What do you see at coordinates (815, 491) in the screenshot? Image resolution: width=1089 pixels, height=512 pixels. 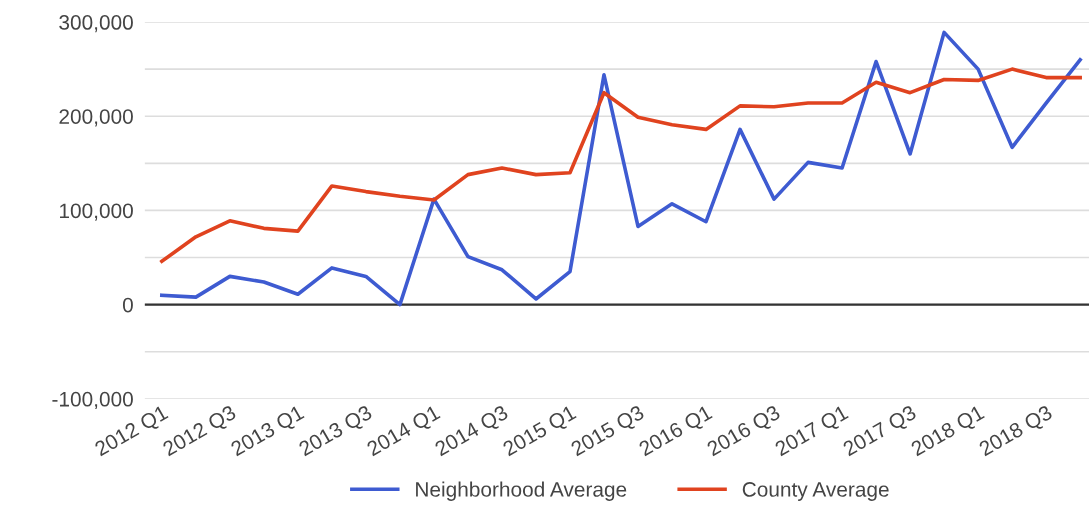 I see `legend-label: County Average` at bounding box center [815, 491].